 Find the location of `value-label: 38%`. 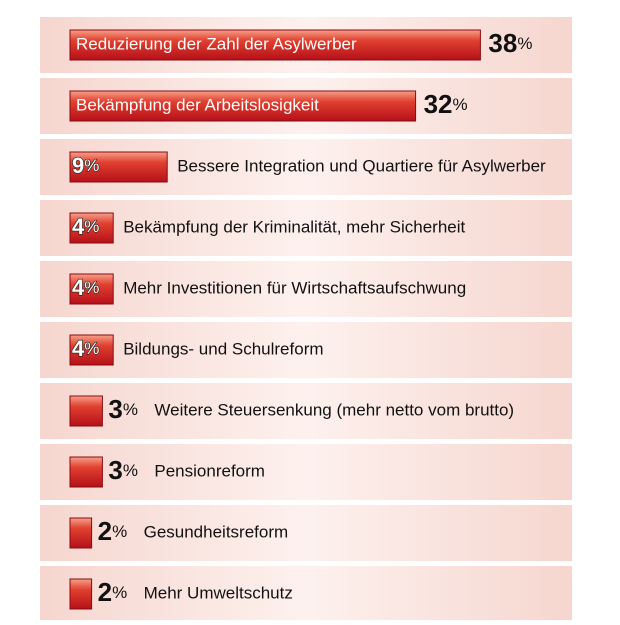

value-label: 38% is located at coordinates (510, 43).